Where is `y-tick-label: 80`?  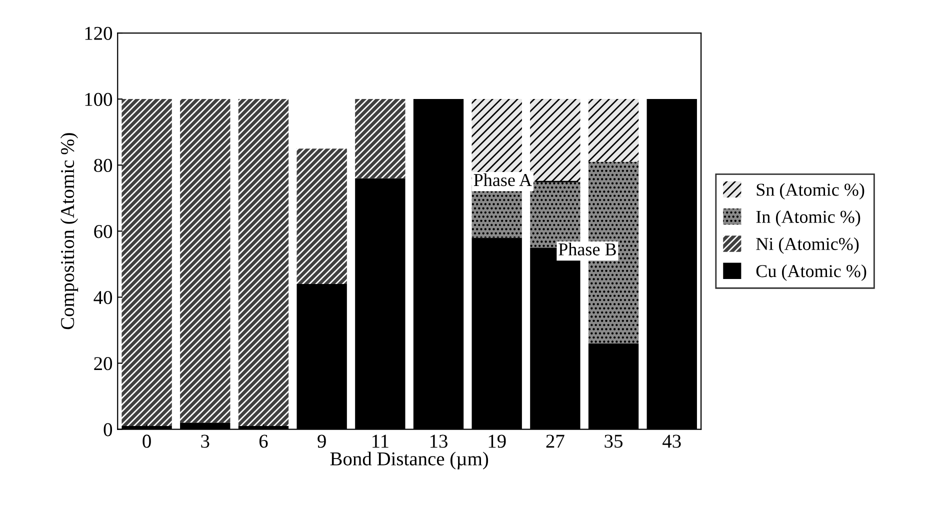
y-tick-label: 80 is located at coordinates (103, 165).